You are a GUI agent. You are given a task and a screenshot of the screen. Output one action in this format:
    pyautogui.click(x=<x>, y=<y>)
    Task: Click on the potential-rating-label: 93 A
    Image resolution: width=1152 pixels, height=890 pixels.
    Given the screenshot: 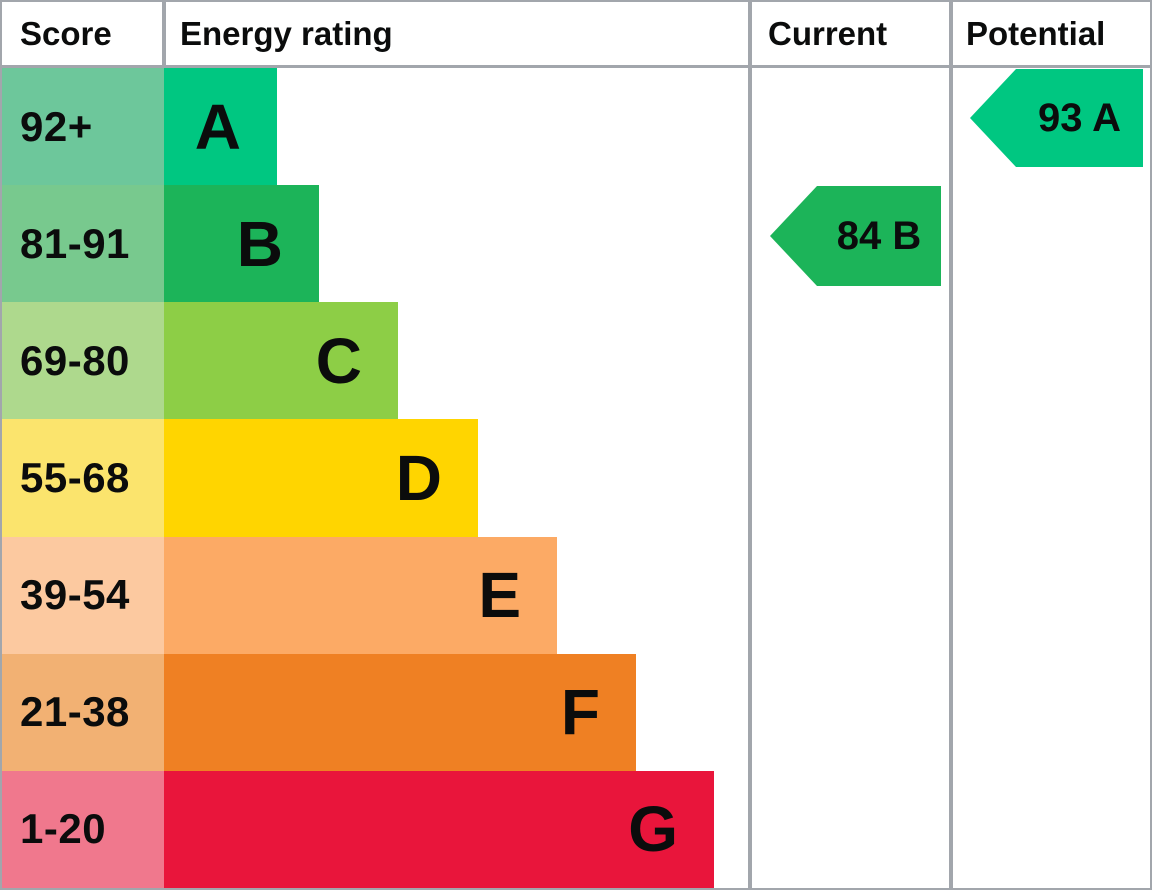 What is the action you would take?
    pyautogui.click(x=1079, y=117)
    